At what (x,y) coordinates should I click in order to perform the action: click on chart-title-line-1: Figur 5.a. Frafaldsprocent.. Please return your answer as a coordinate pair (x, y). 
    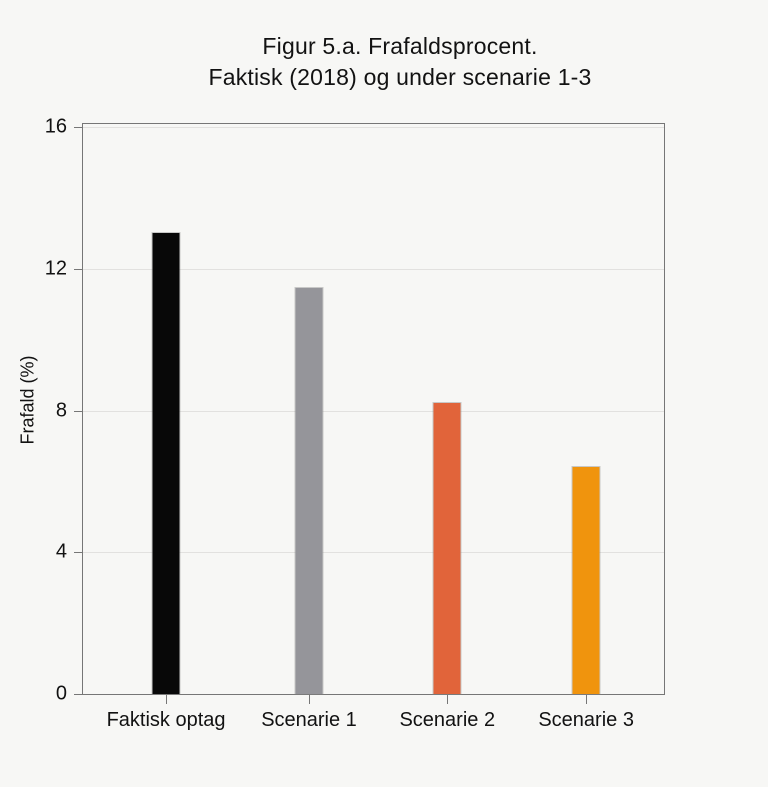
    Looking at the image, I should click on (400, 46).